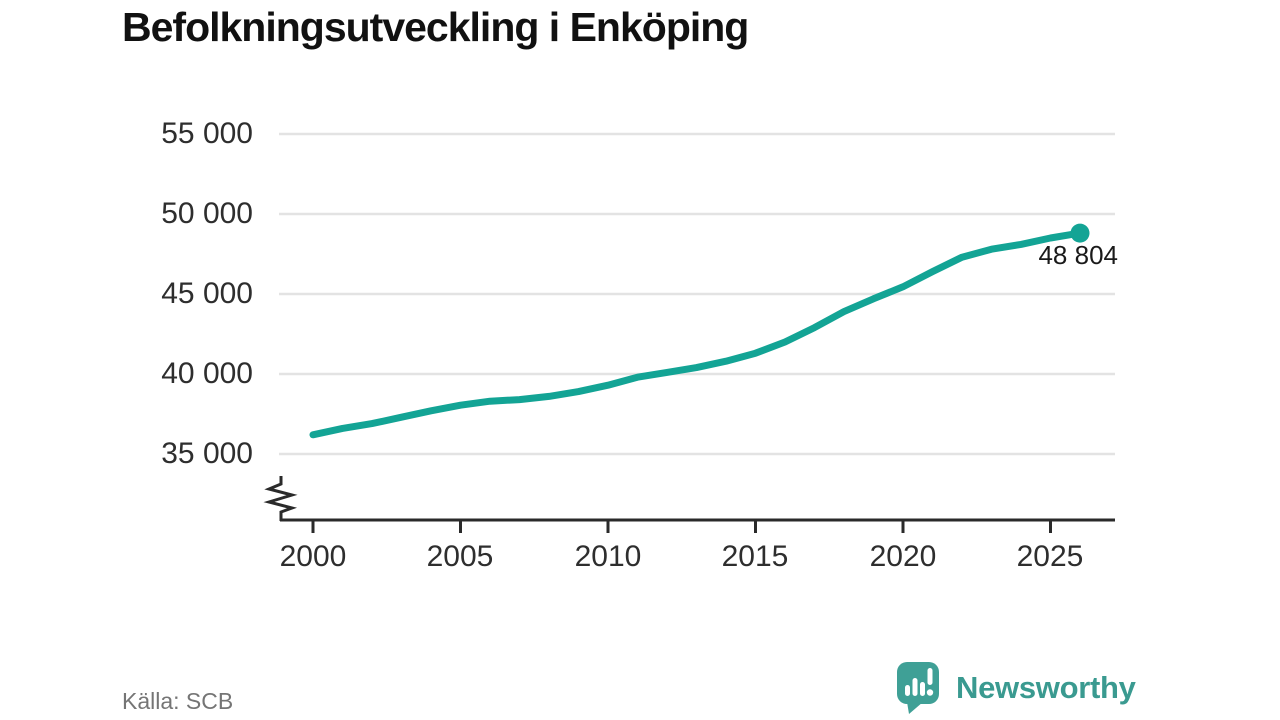 Image resolution: width=1280 pixels, height=720 pixels. Describe the element at coordinates (435, 27) in the screenshot. I see `chart-title: Befolkningsutveckling i Enköping` at that location.